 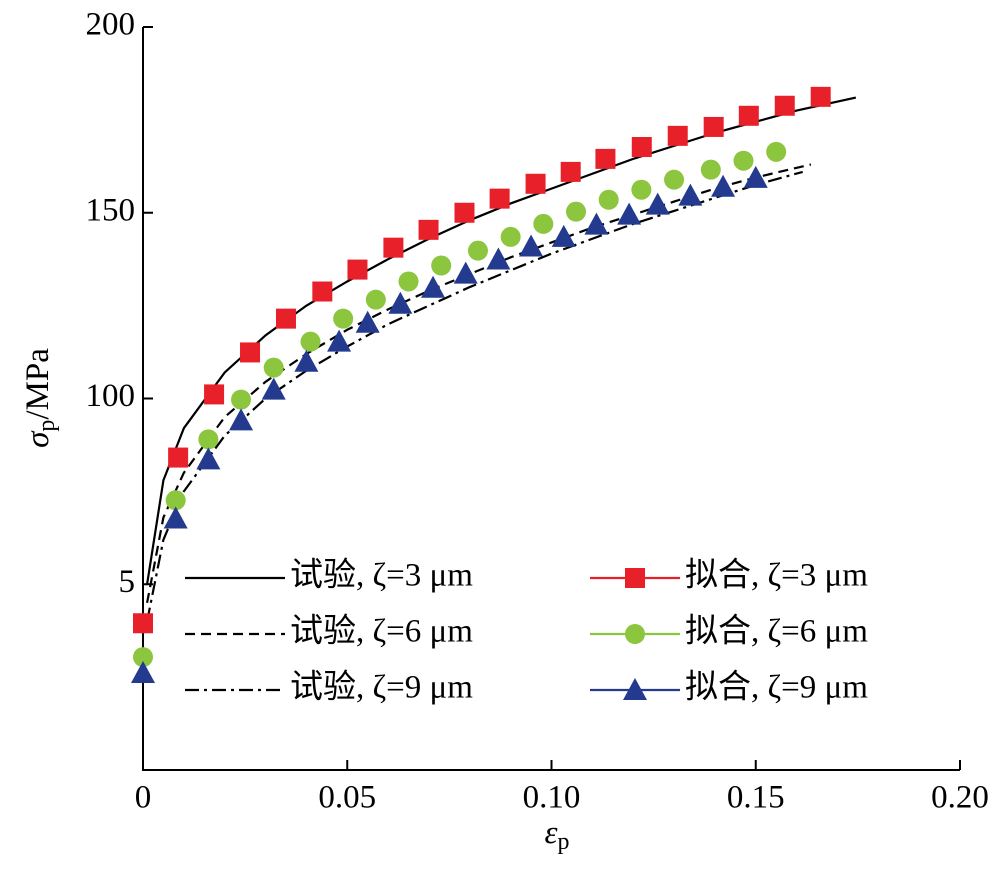 I want to click on legend-label: 试验, ζ=3 μm, so click(x=381, y=575).